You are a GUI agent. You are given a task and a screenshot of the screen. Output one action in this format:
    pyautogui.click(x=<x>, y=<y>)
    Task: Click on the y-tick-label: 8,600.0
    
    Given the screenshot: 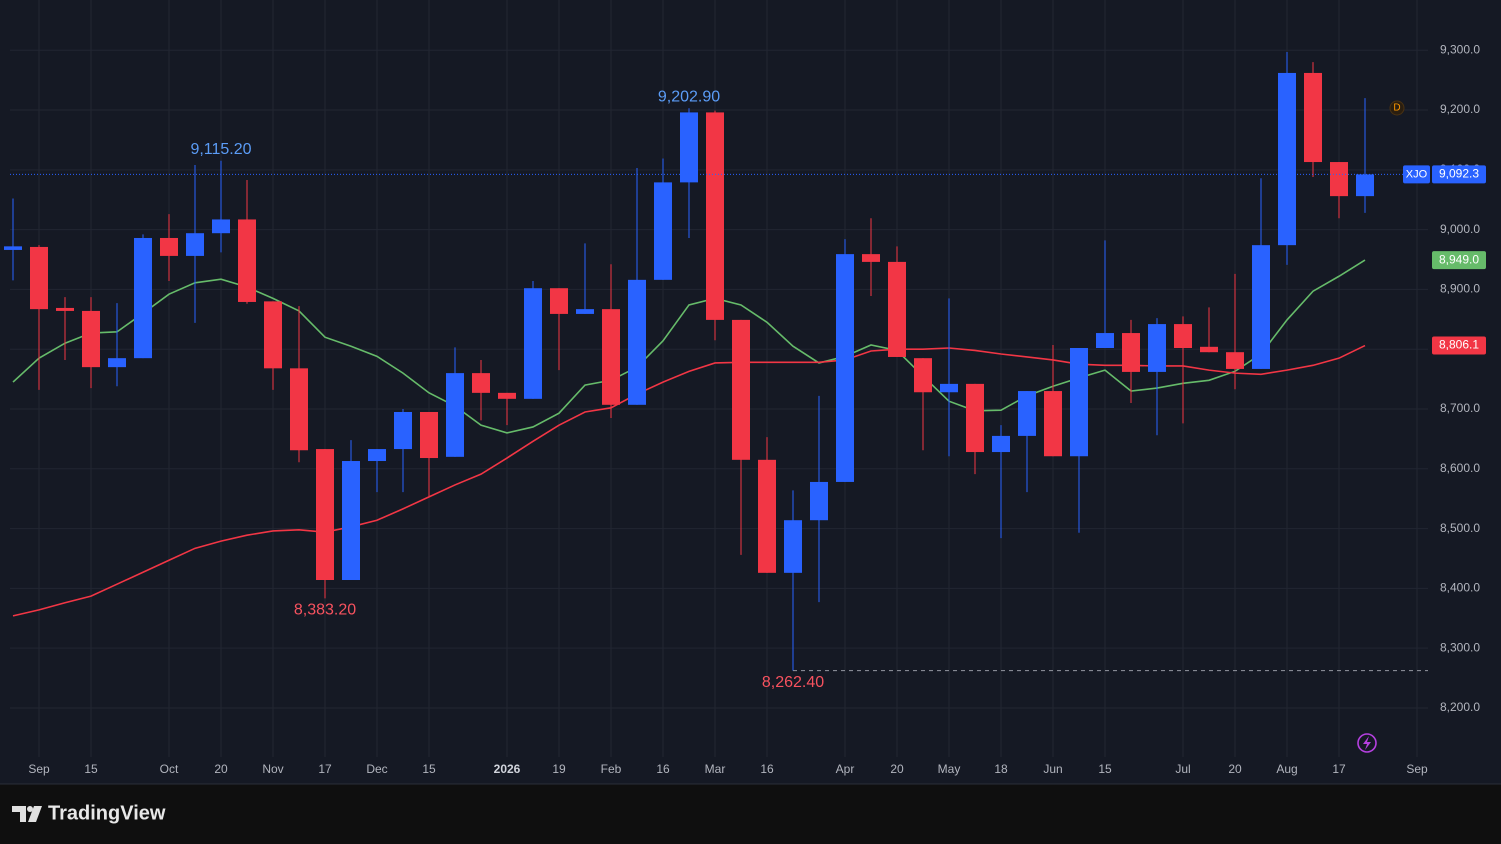 What is the action you would take?
    pyautogui.click(x=1460, y=468)
    